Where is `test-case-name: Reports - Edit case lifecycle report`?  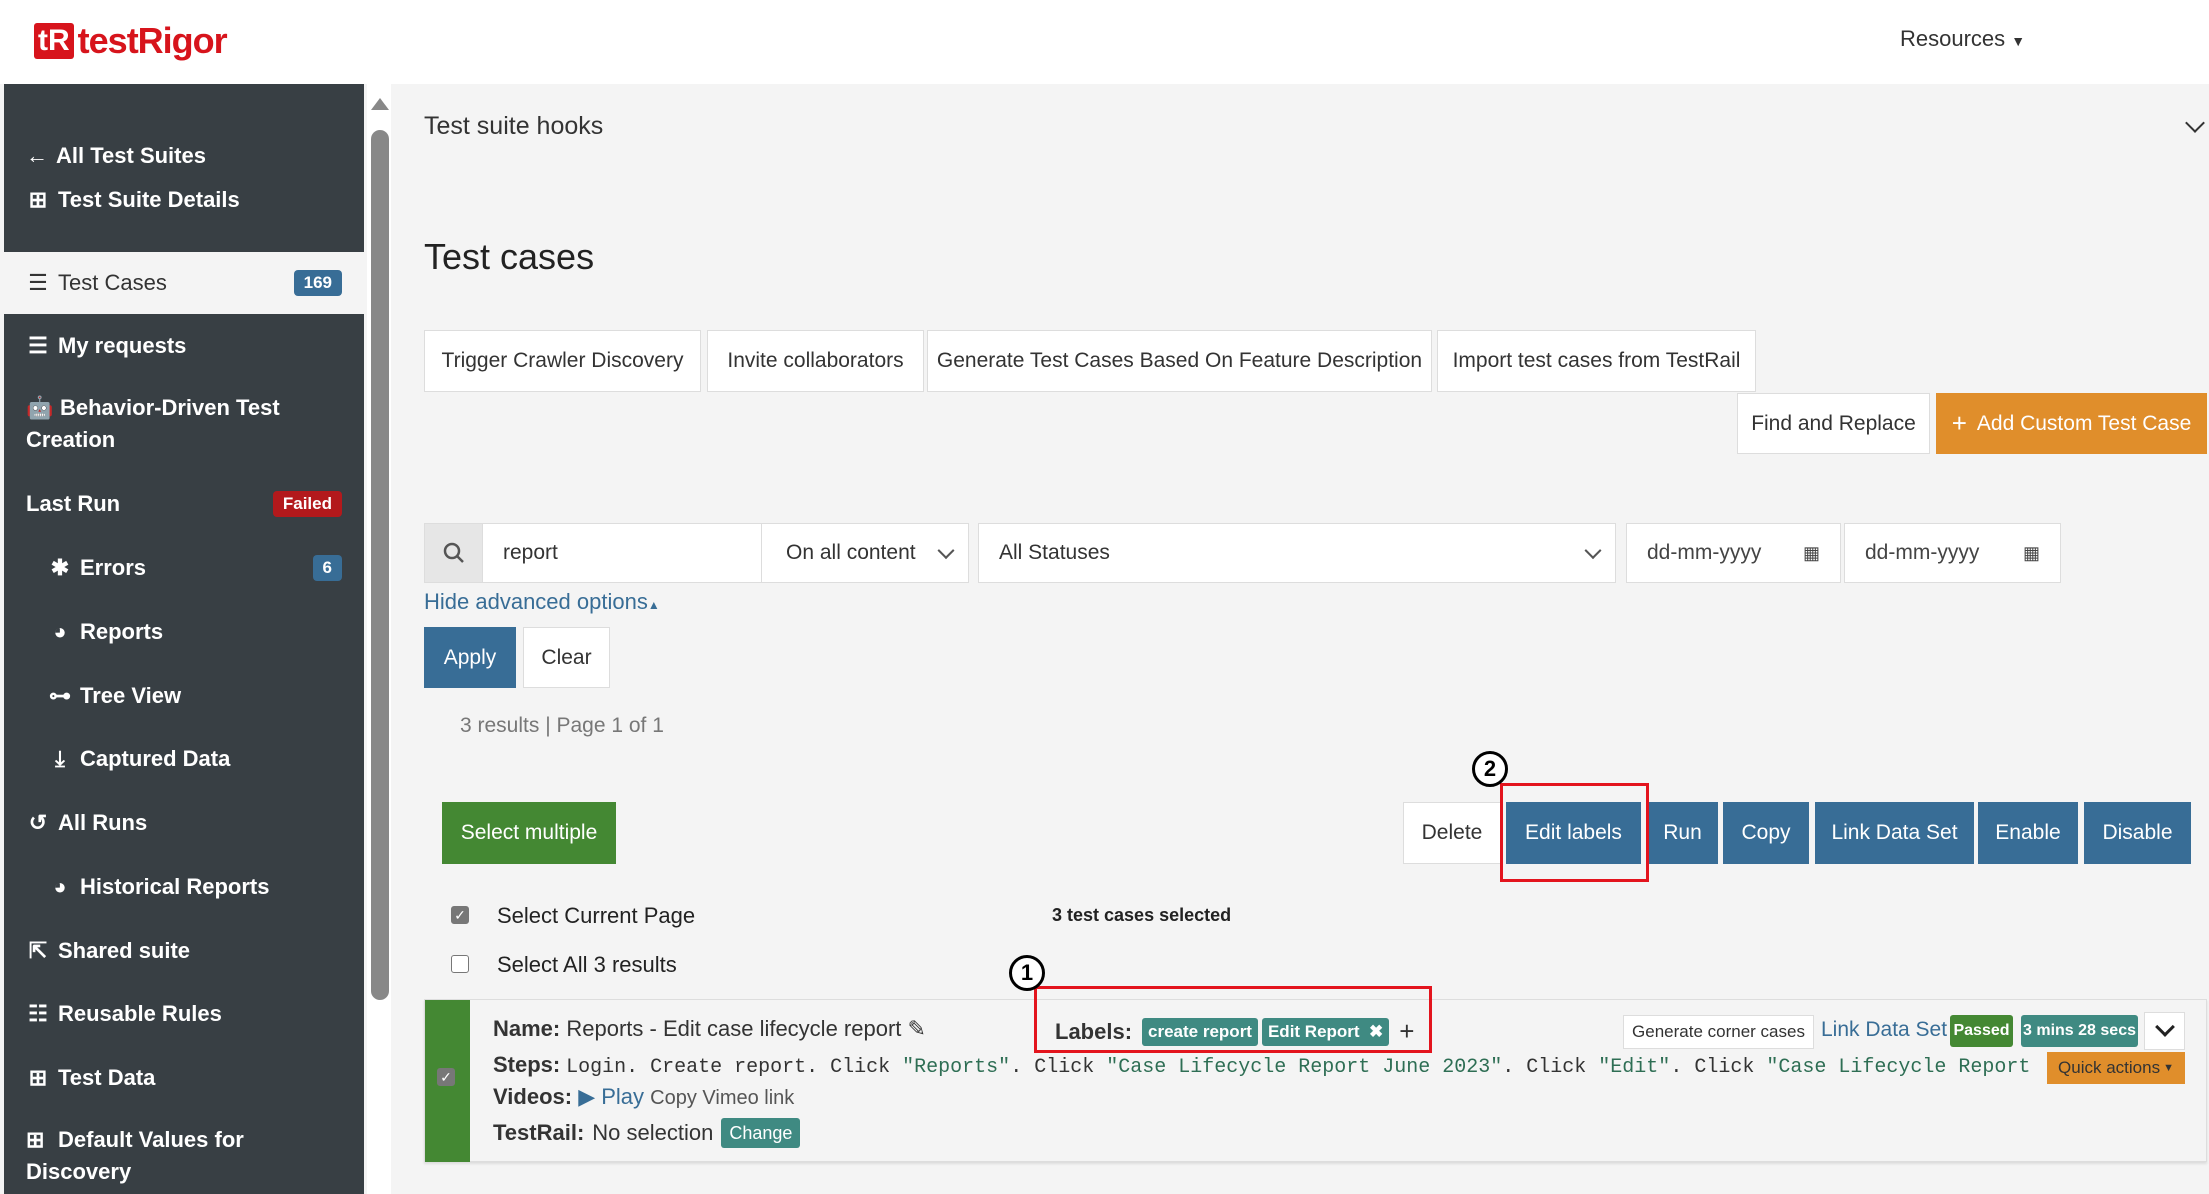
test-case-name: Reports - Edit case lifecycle report is located at coordinates (734, 1028).